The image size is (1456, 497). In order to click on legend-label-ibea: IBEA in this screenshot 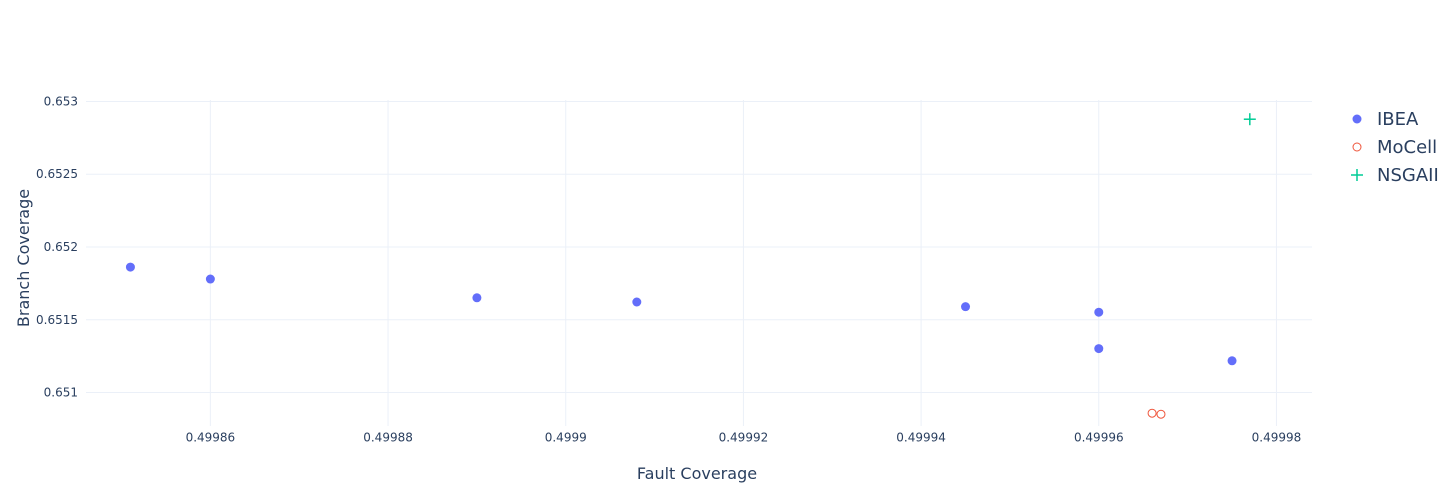, I will do `click(1398, 119)`.